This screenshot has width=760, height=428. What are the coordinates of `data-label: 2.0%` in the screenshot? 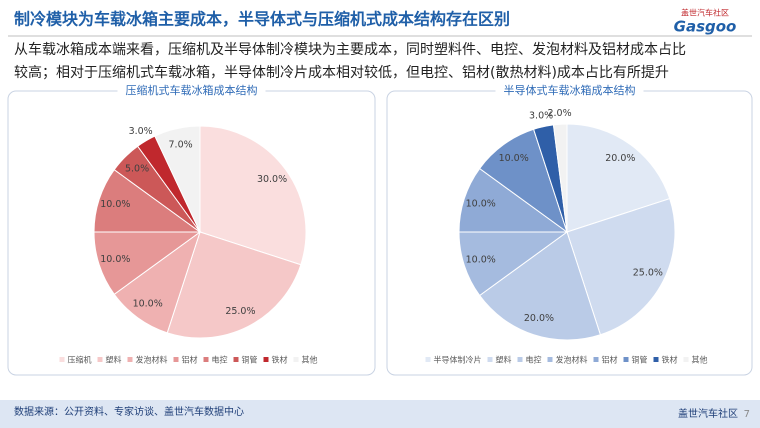 It's located at (559, 113).